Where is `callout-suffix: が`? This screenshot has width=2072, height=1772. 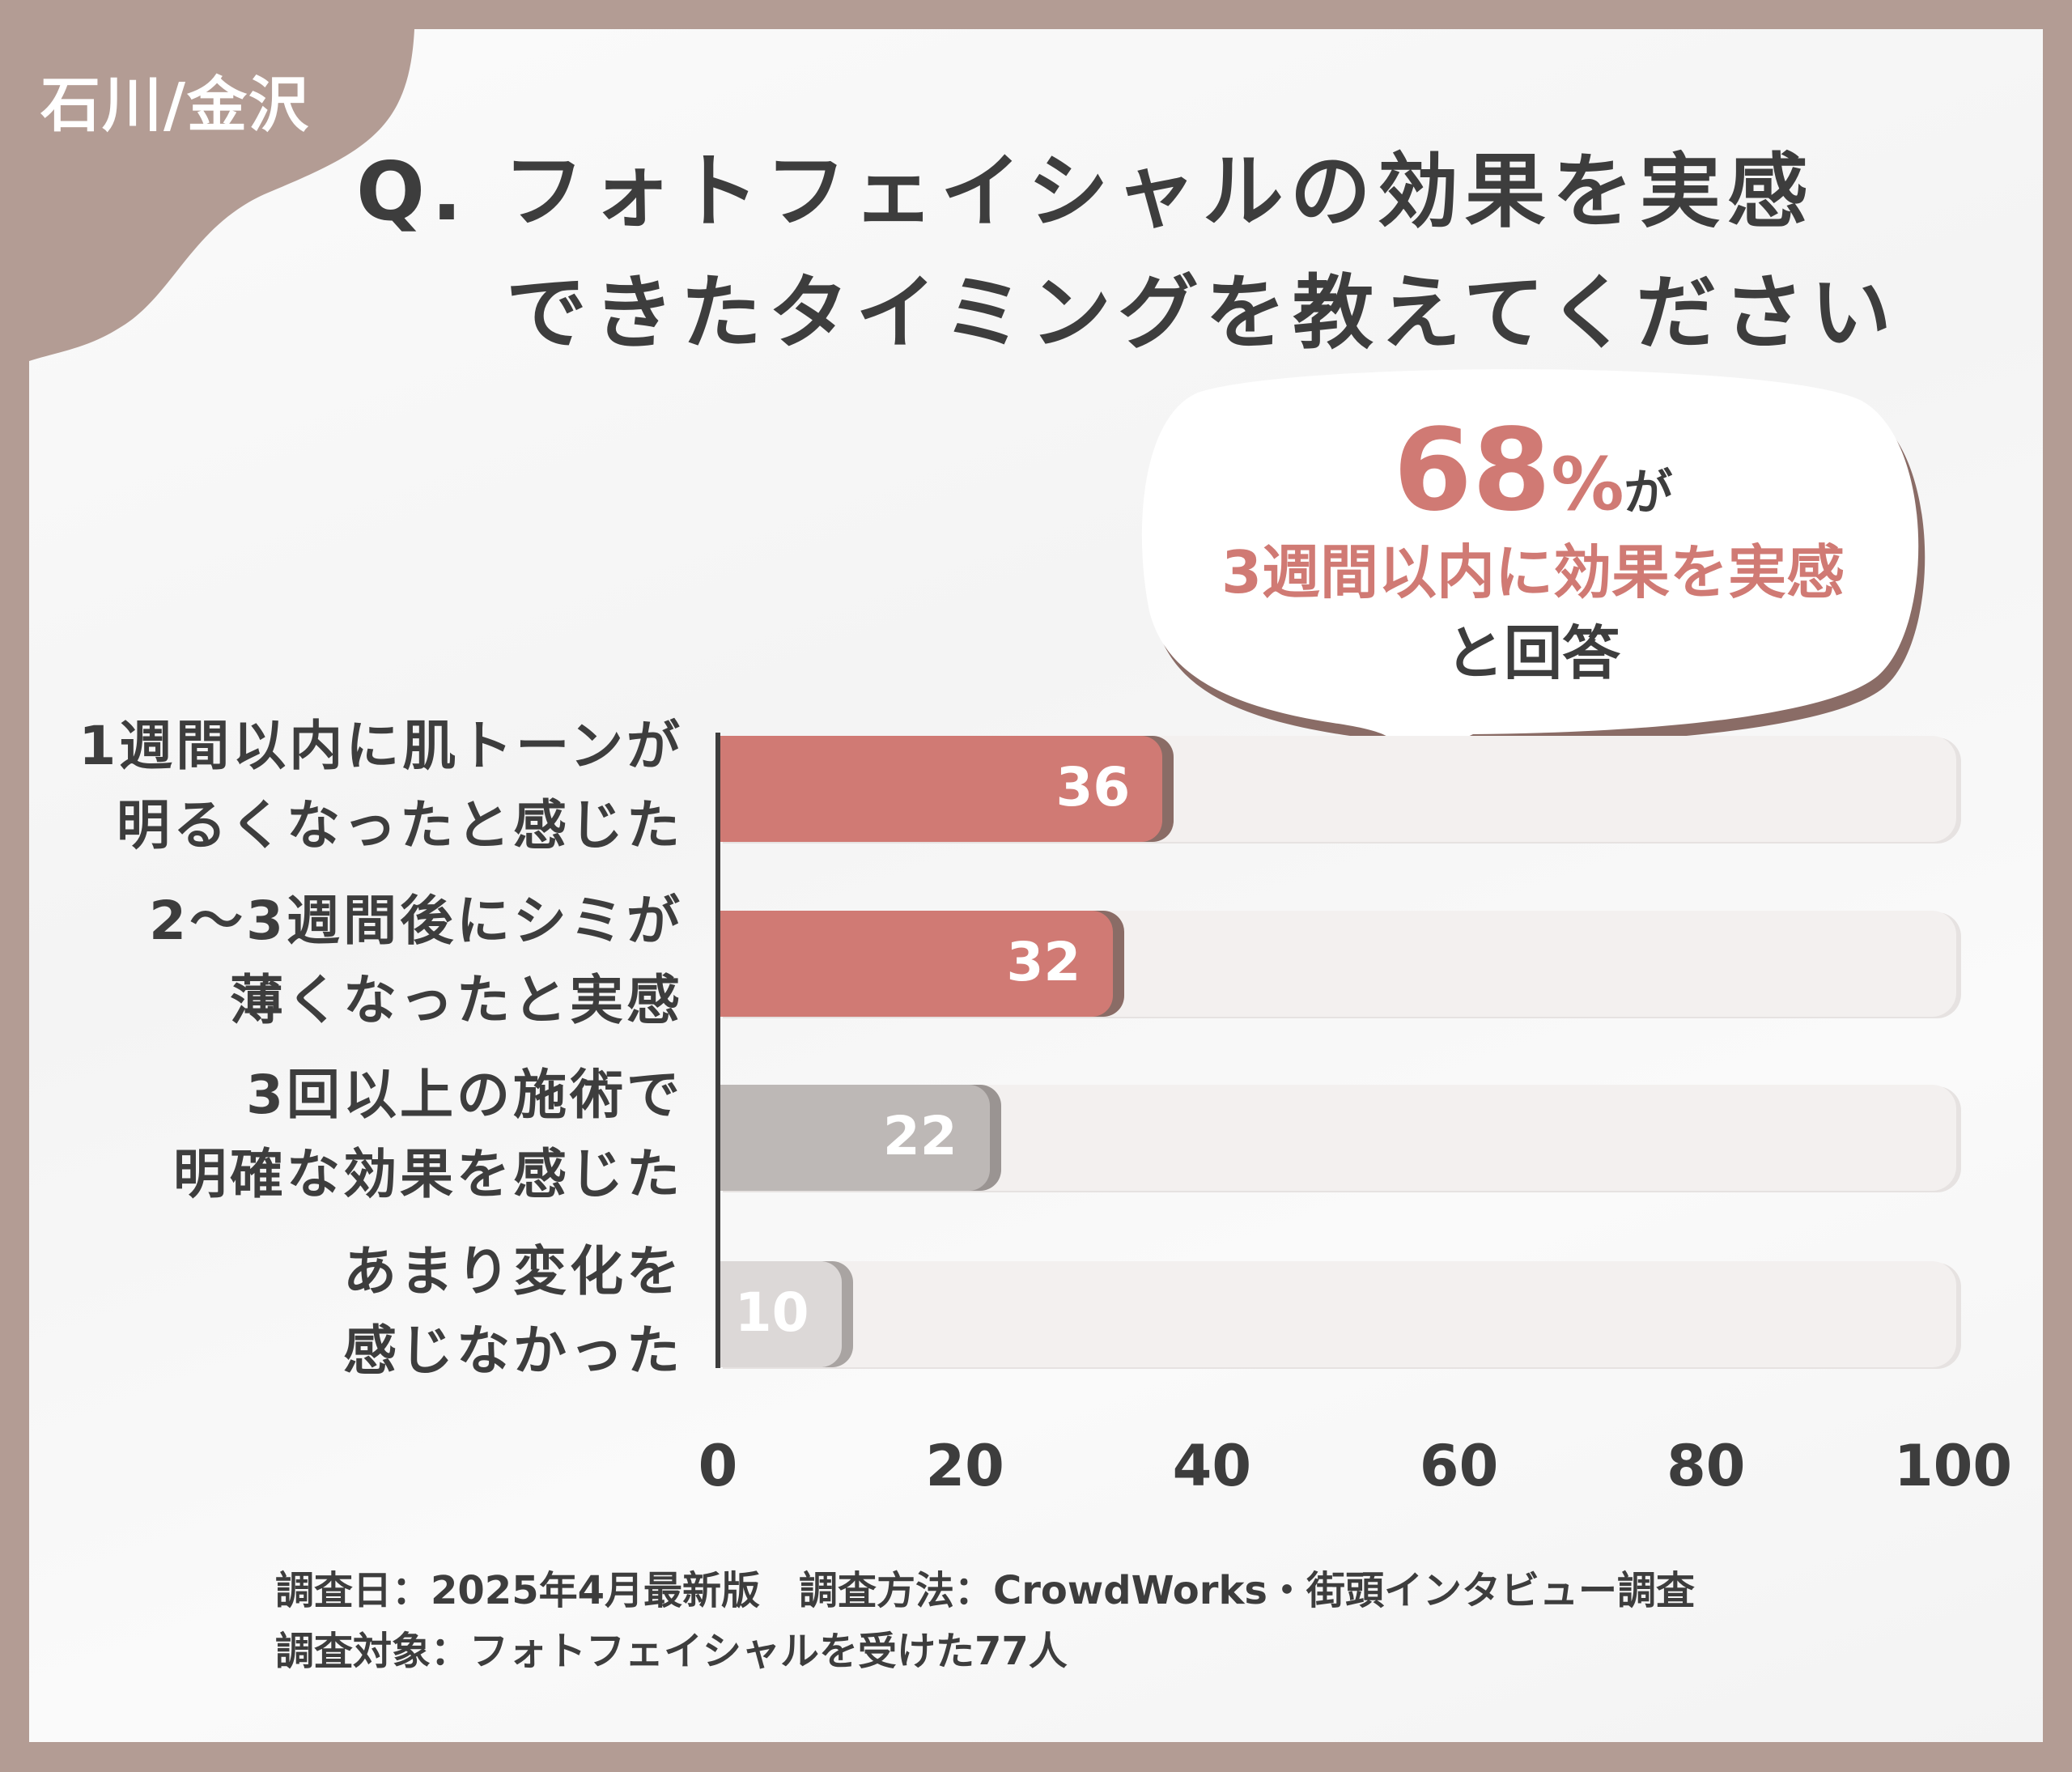
callout-suffix: が is located at coordinates (1648, 493).